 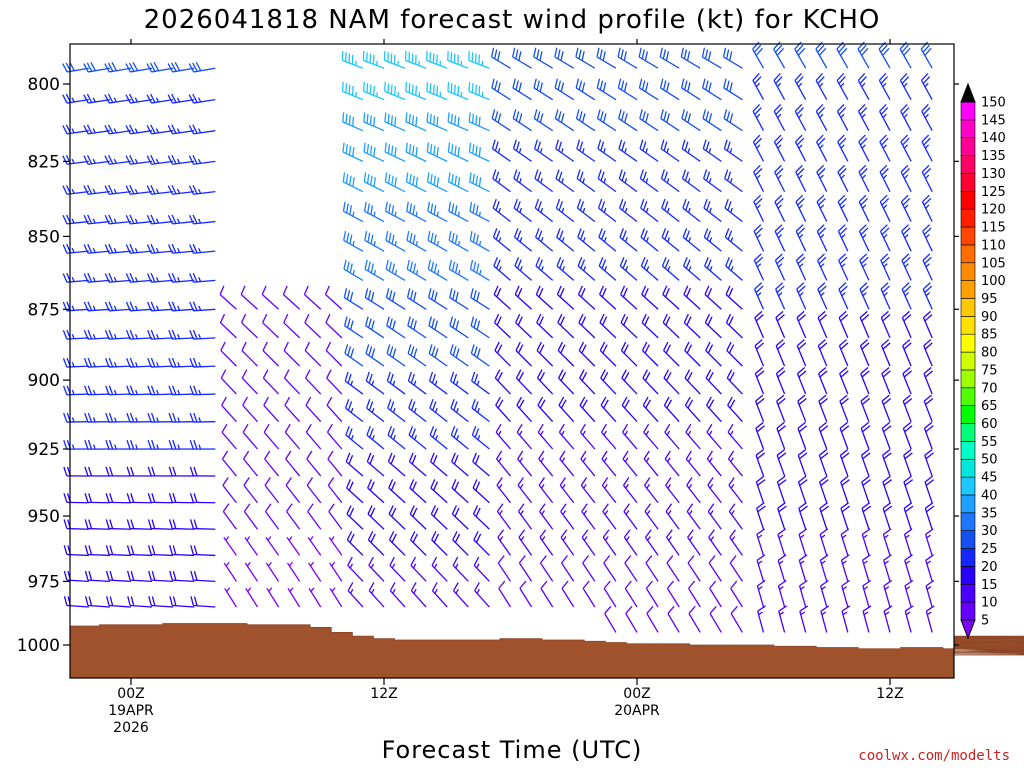 I want to click on y-tick-label: 850, so click(x=44, y=237).